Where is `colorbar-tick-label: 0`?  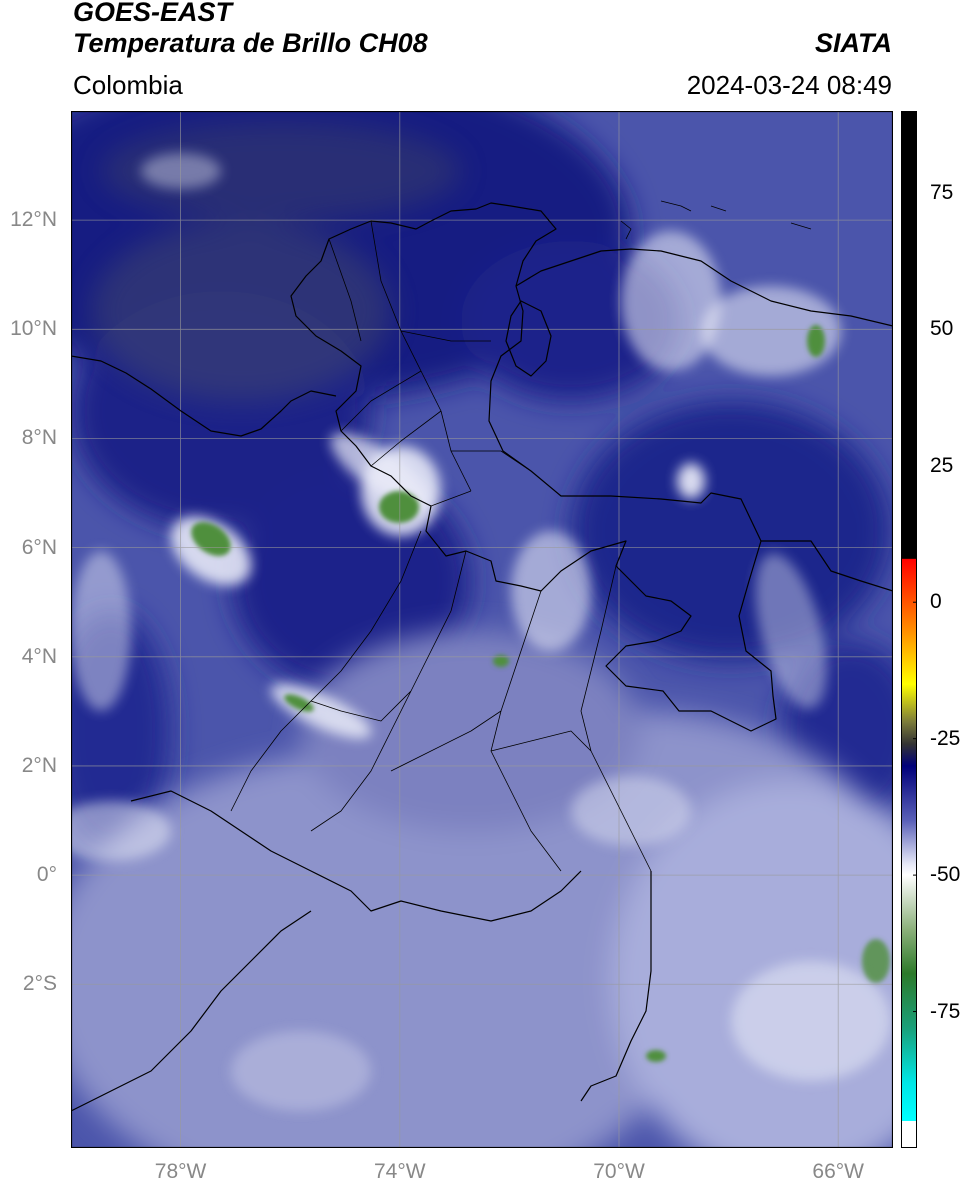 colorbar-tick-label: 0 is located at coordinates (936, 602).